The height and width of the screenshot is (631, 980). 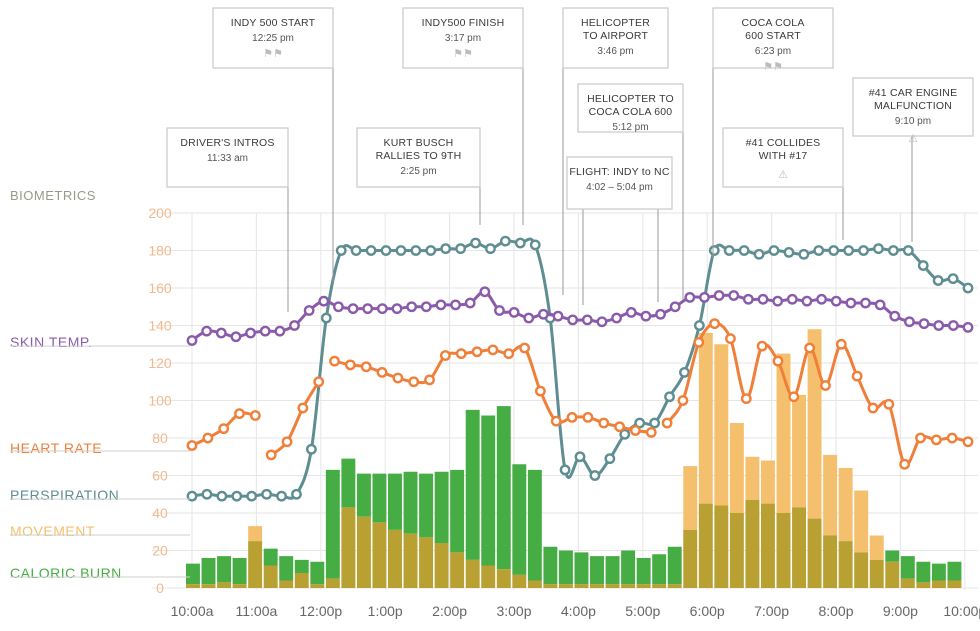 What do you see at coordinates (783, 156) in the screenshot?
I see `event-title: WITH #17` at bounding box center [783, 156].